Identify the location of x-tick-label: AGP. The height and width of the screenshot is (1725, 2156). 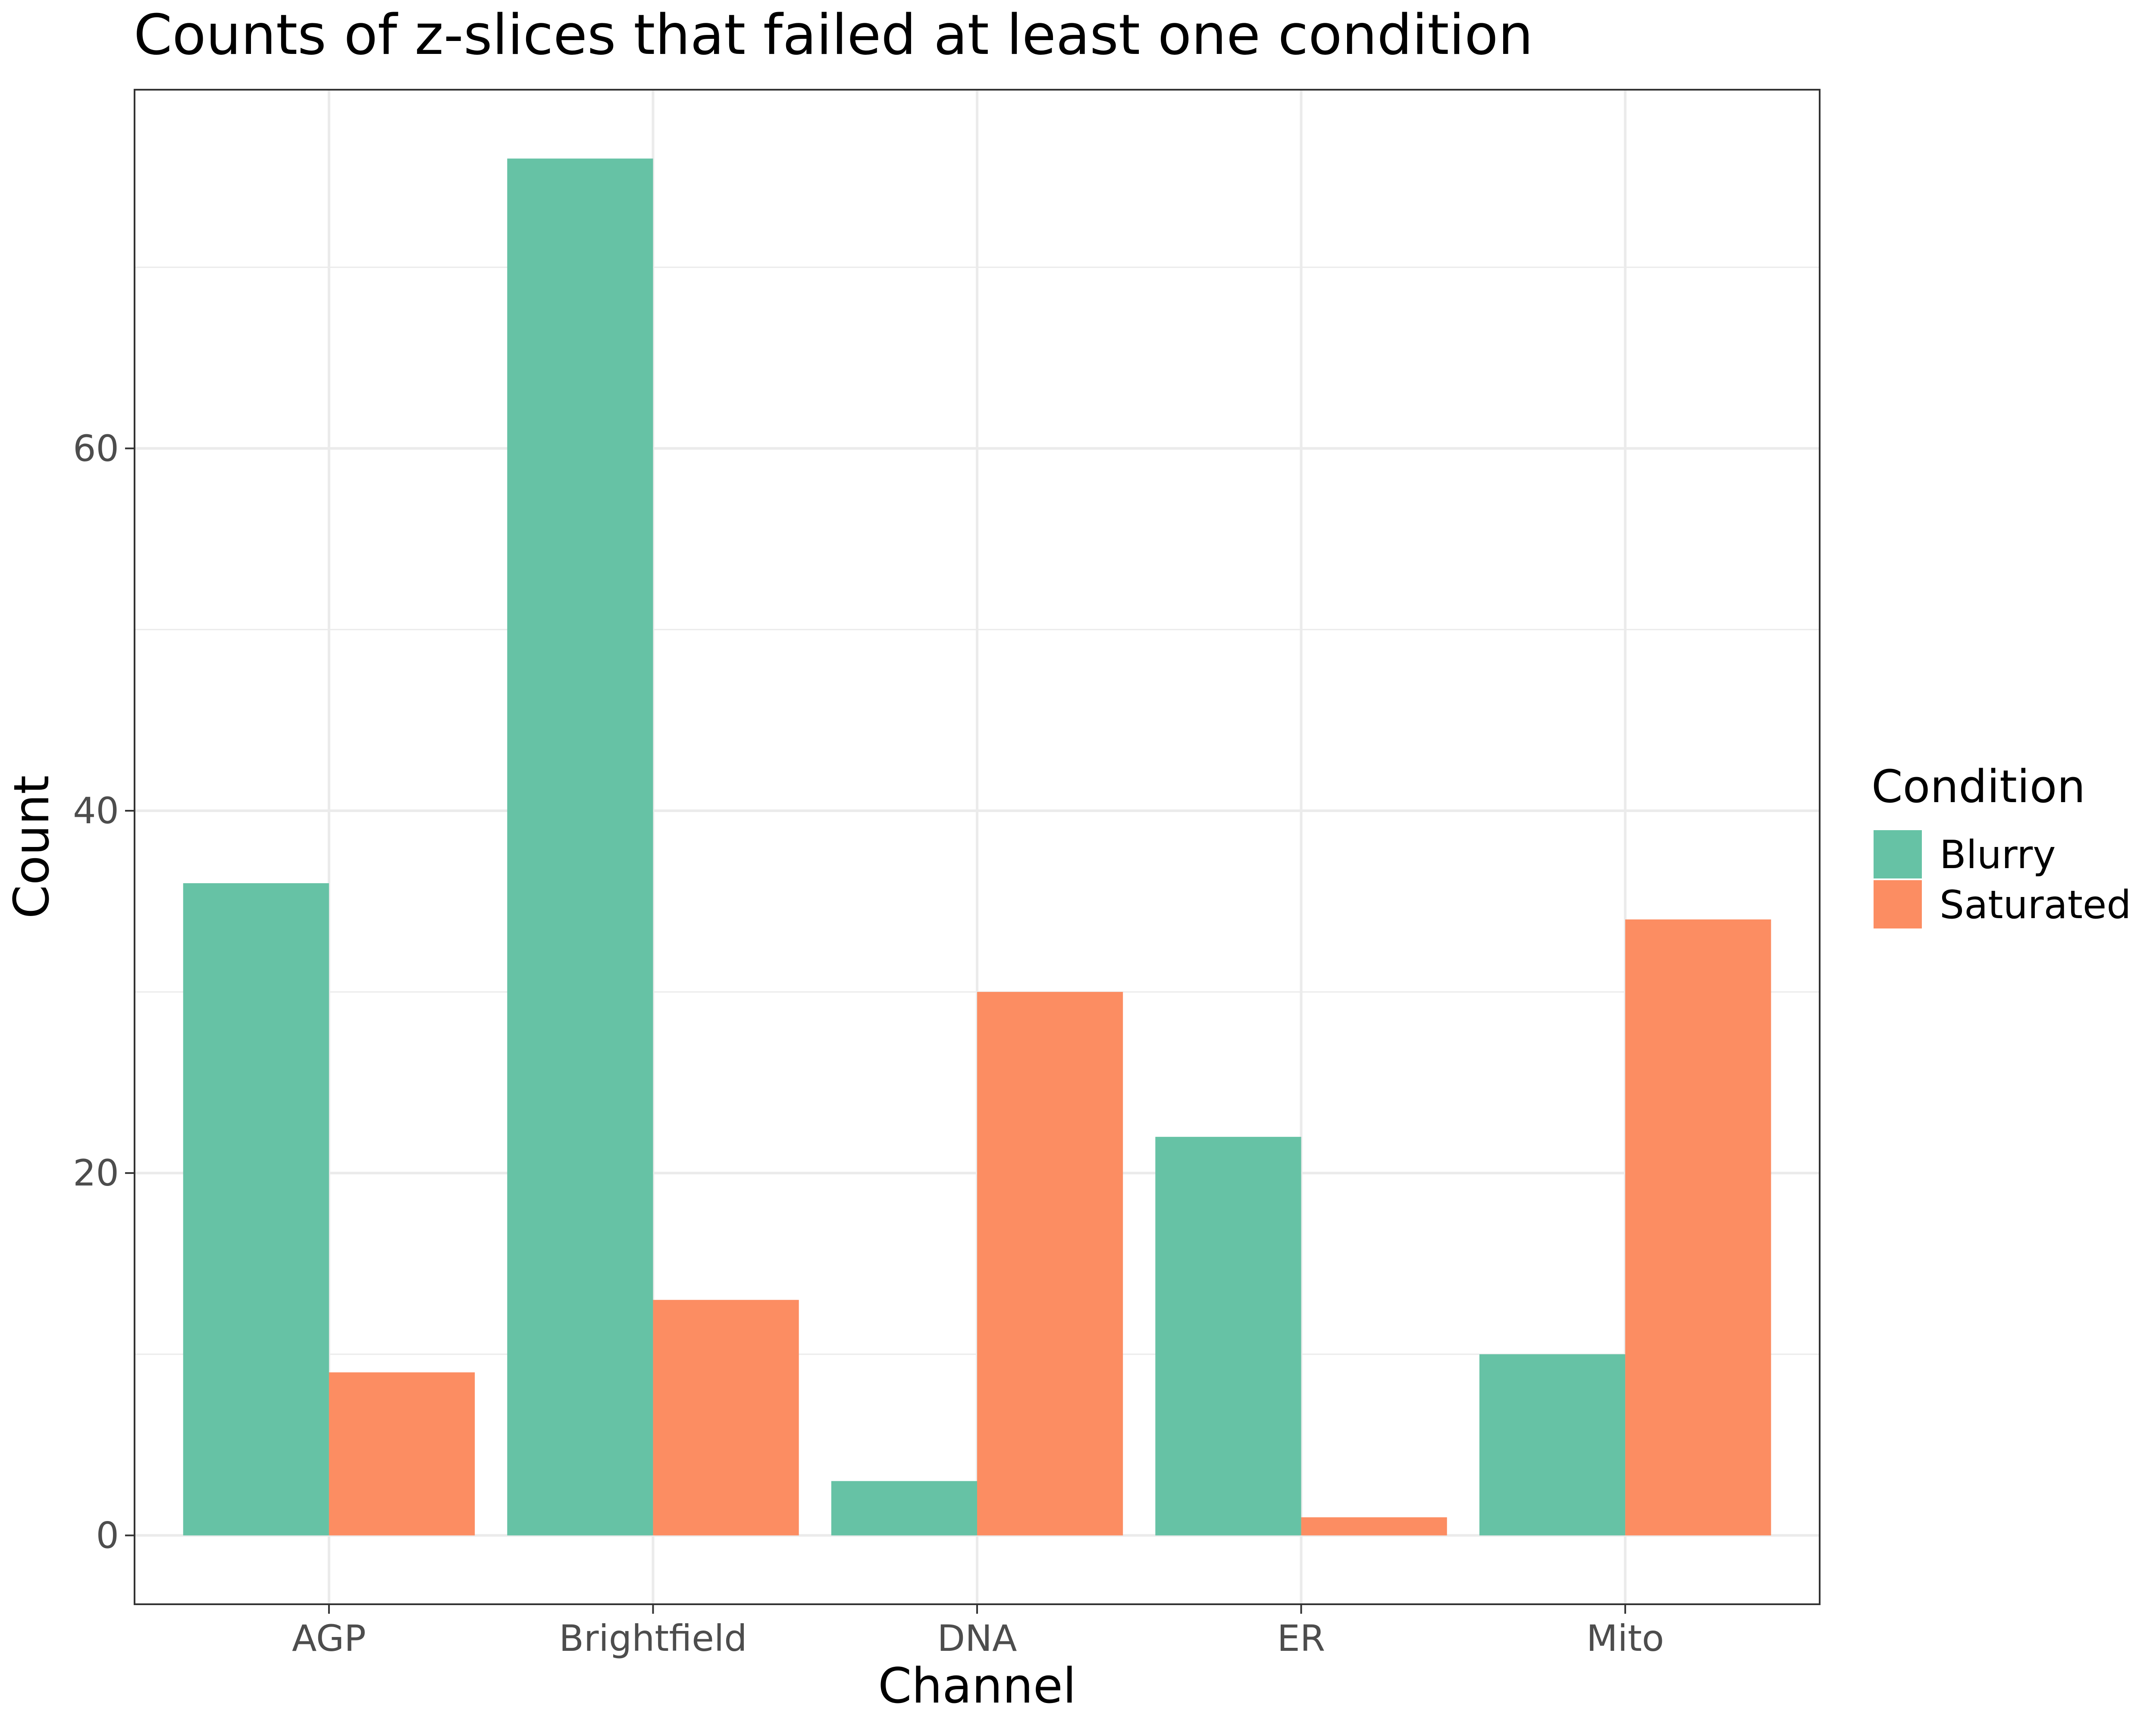
(329, 1638).